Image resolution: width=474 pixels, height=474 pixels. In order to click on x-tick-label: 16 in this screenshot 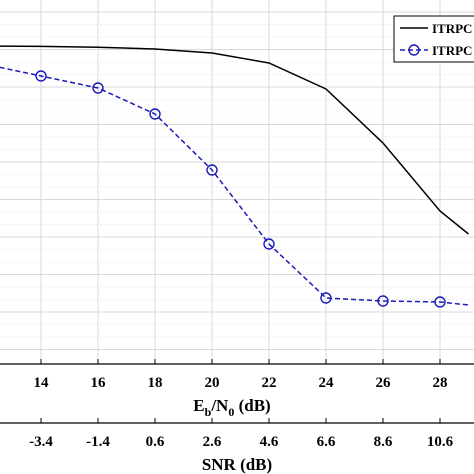, I will do `click(99, 383)`.